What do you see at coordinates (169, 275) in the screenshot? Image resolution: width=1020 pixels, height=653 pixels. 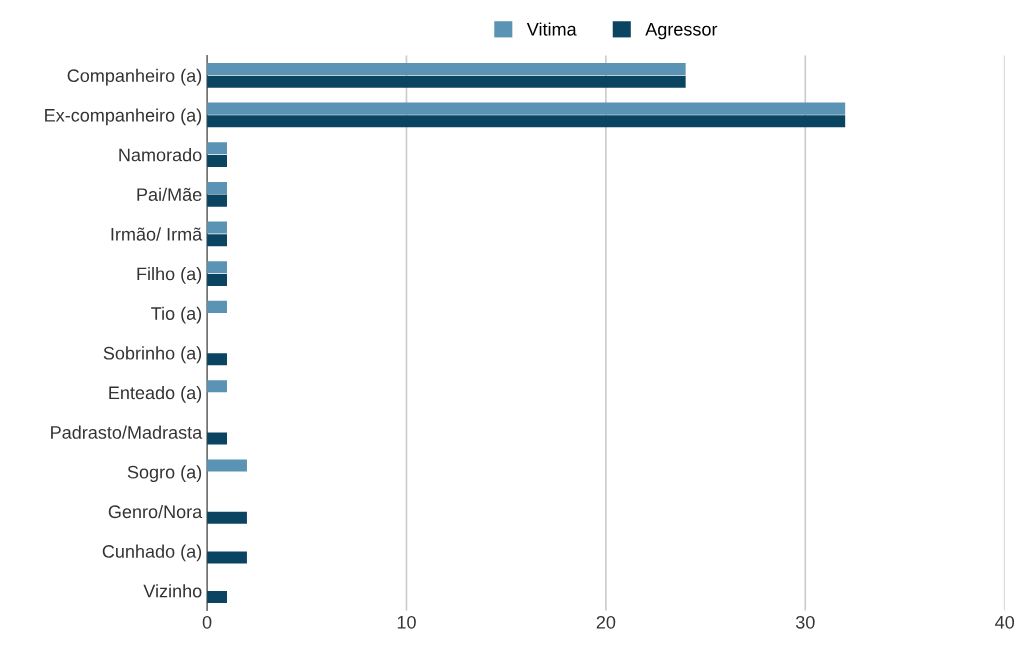 I see `y-tick-label: Filho (a)` at bounding box center [169, 275].